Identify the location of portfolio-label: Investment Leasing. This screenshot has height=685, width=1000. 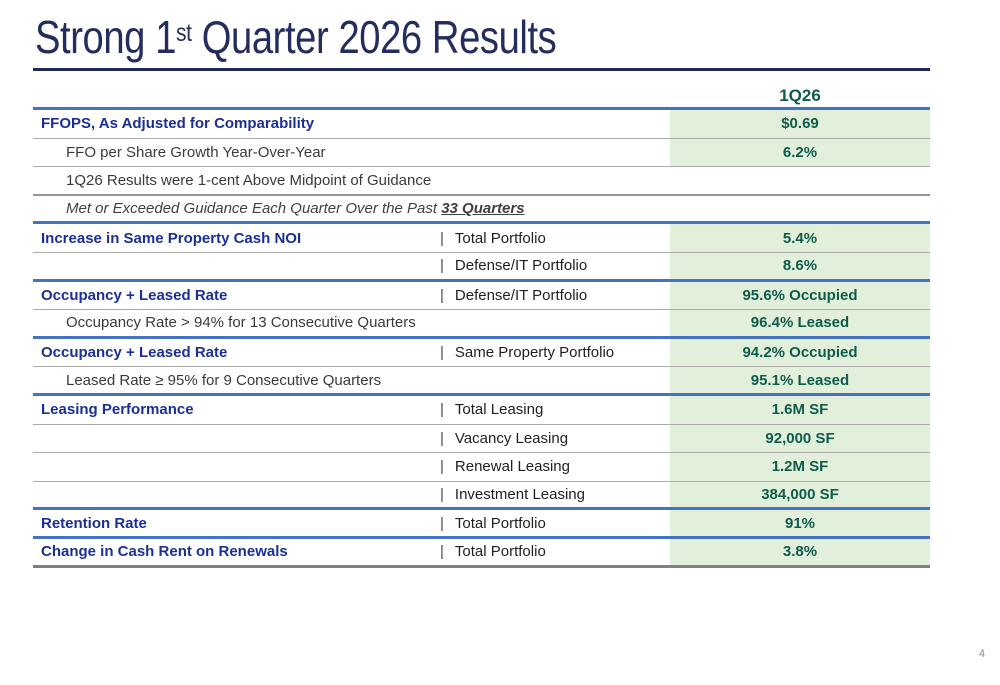
(519, 495).